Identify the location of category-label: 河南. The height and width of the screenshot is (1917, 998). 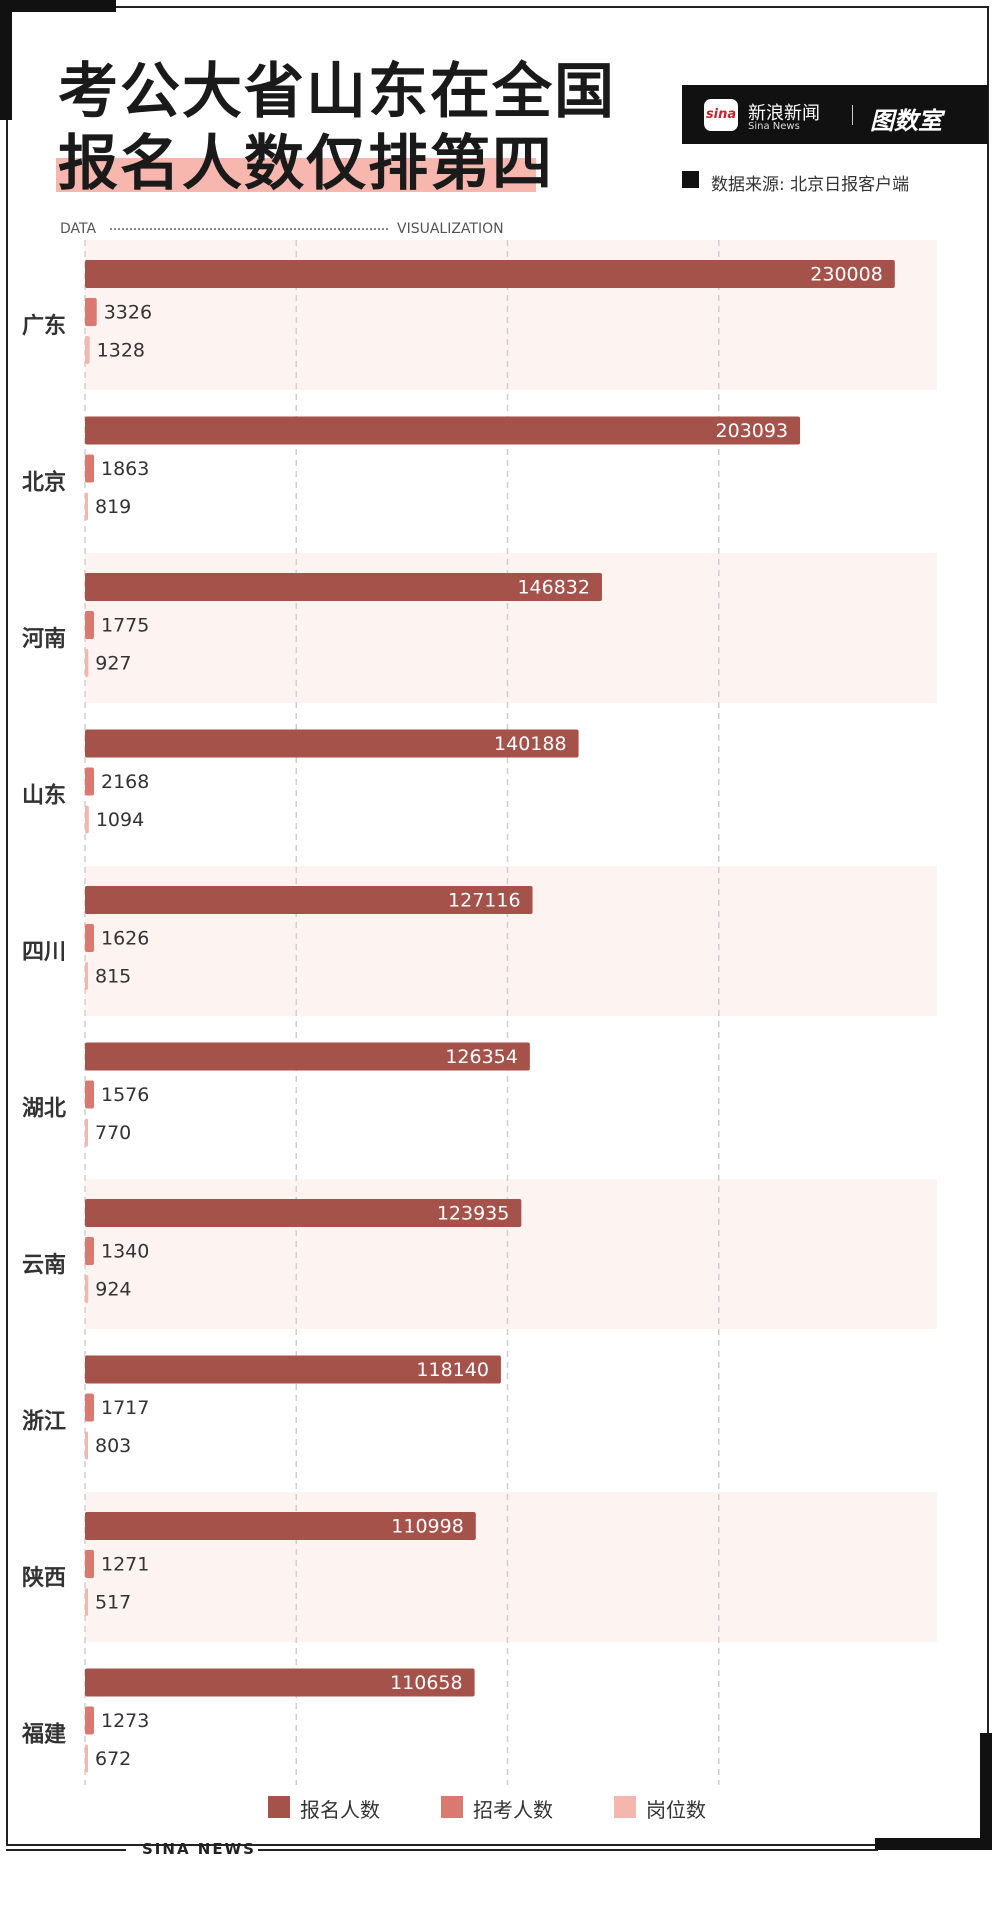
(44, 639).